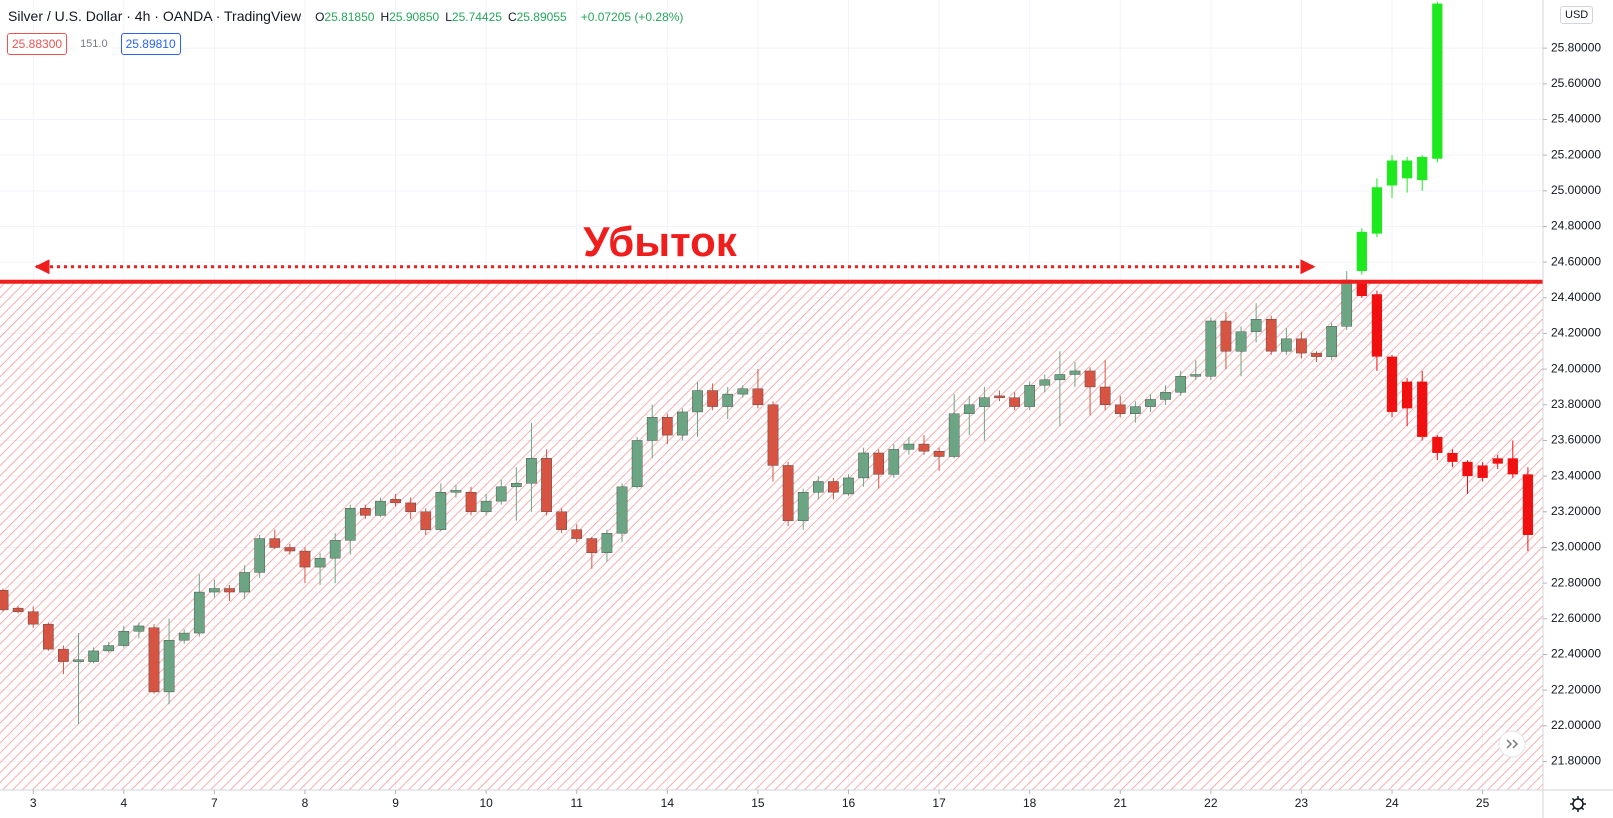 Image resolution: width=1613 pixels, height=818 pixels. Describe the element at coordinates (395, 803) in the screenshot. I see `x-tick-label: 9` at that location.